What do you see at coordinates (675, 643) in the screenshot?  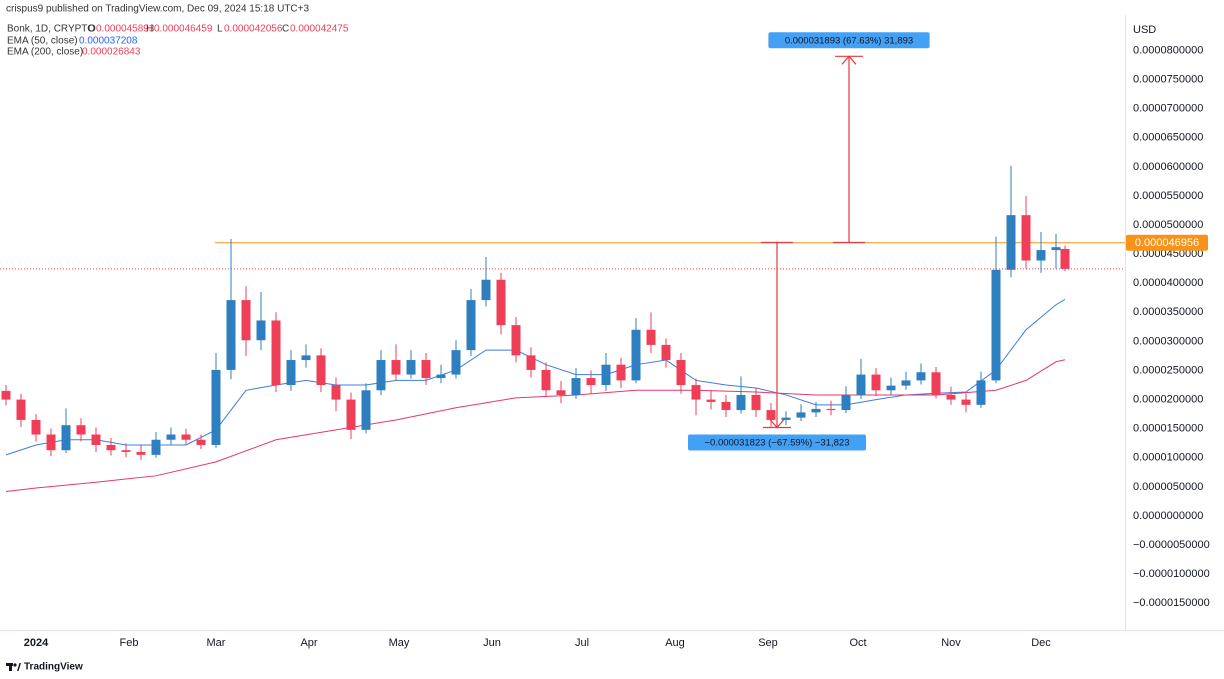 I see `x-tick-label: Aug` at bounding box center [675, 643].